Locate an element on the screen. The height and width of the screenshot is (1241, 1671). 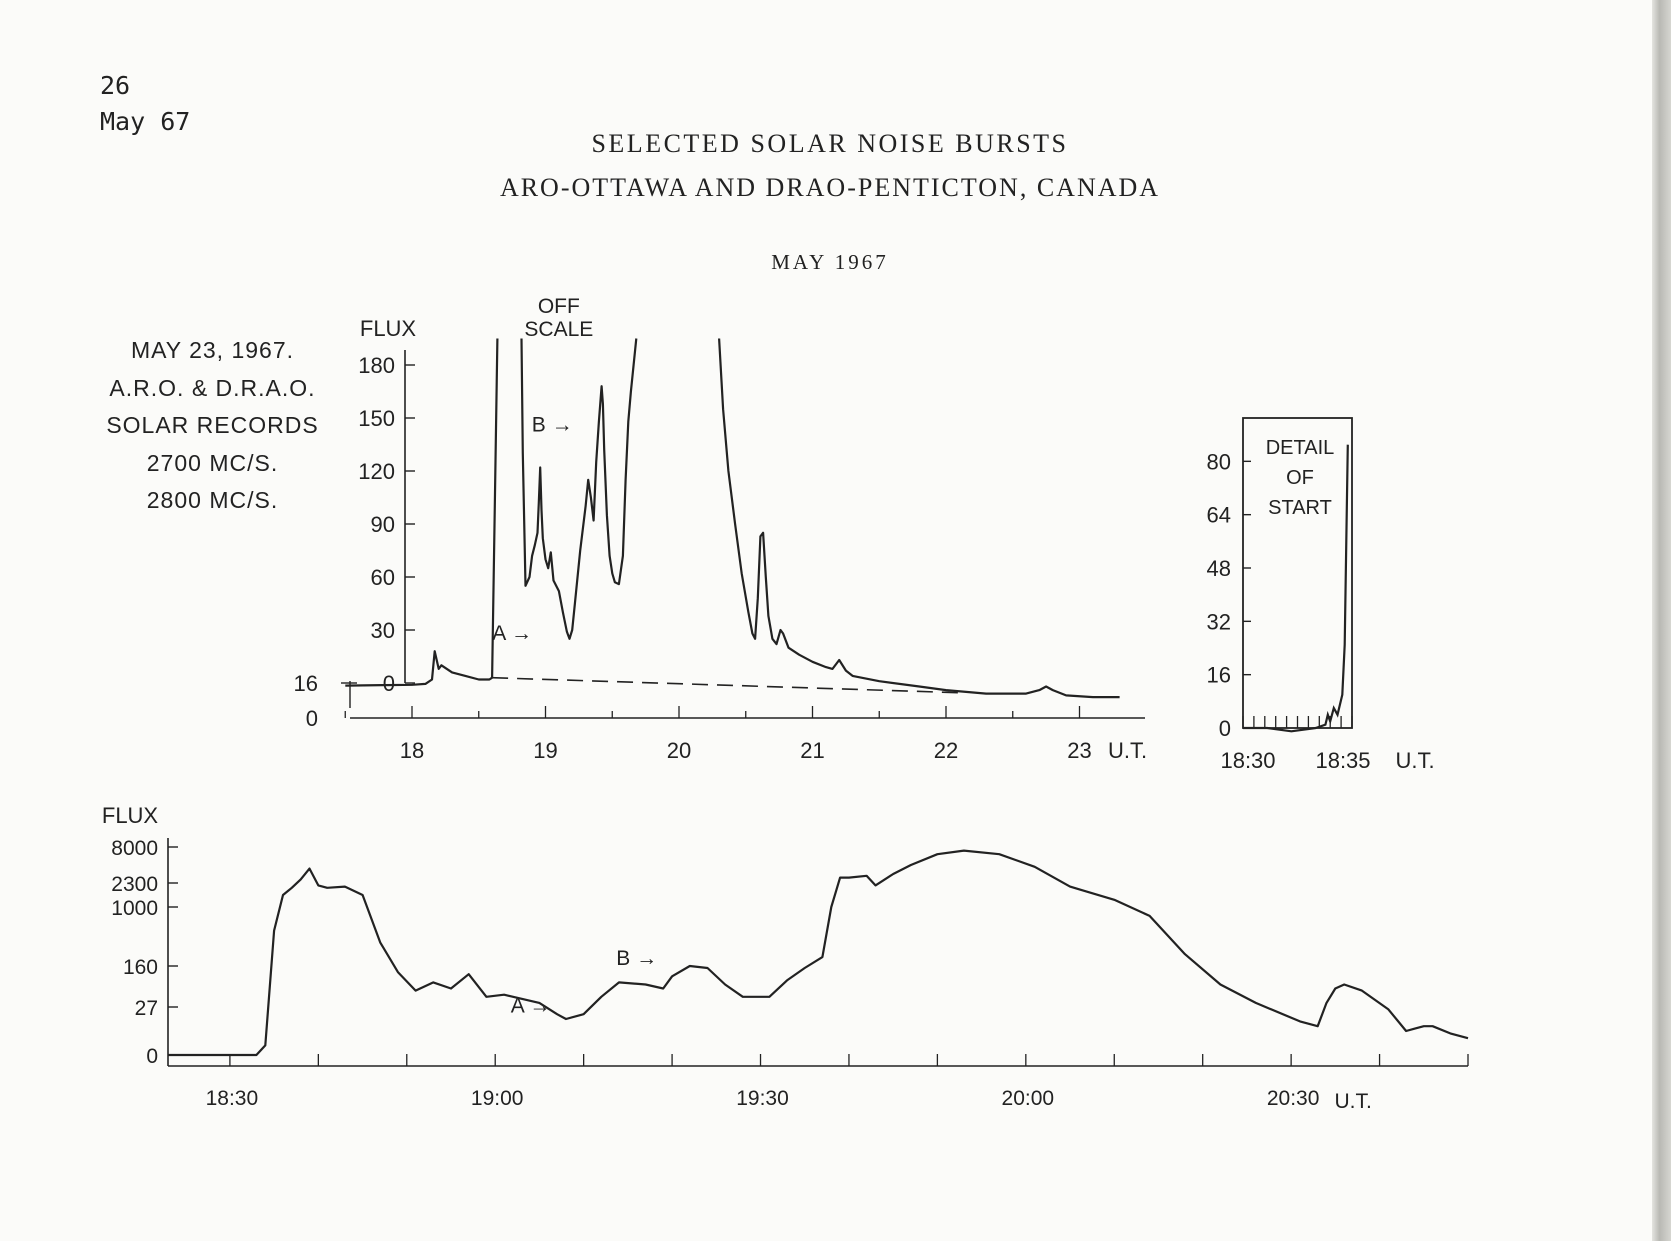
caption-line: SOLAR RECORDS is located at coordinates (212, 425).